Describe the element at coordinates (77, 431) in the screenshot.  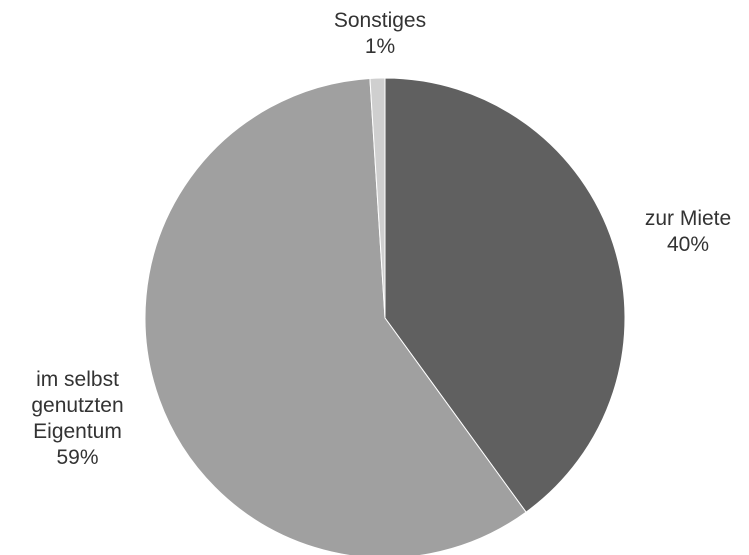
I see `slice-name-line-3: Eigentum` at that location.